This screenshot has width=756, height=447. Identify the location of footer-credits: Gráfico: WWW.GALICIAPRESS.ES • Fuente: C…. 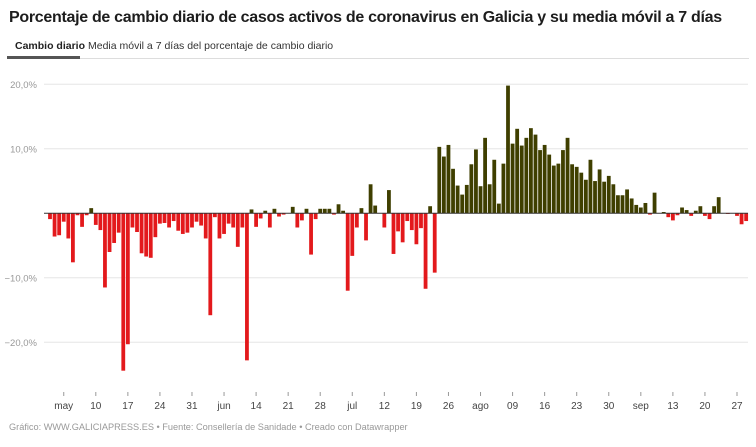
(208, 427).